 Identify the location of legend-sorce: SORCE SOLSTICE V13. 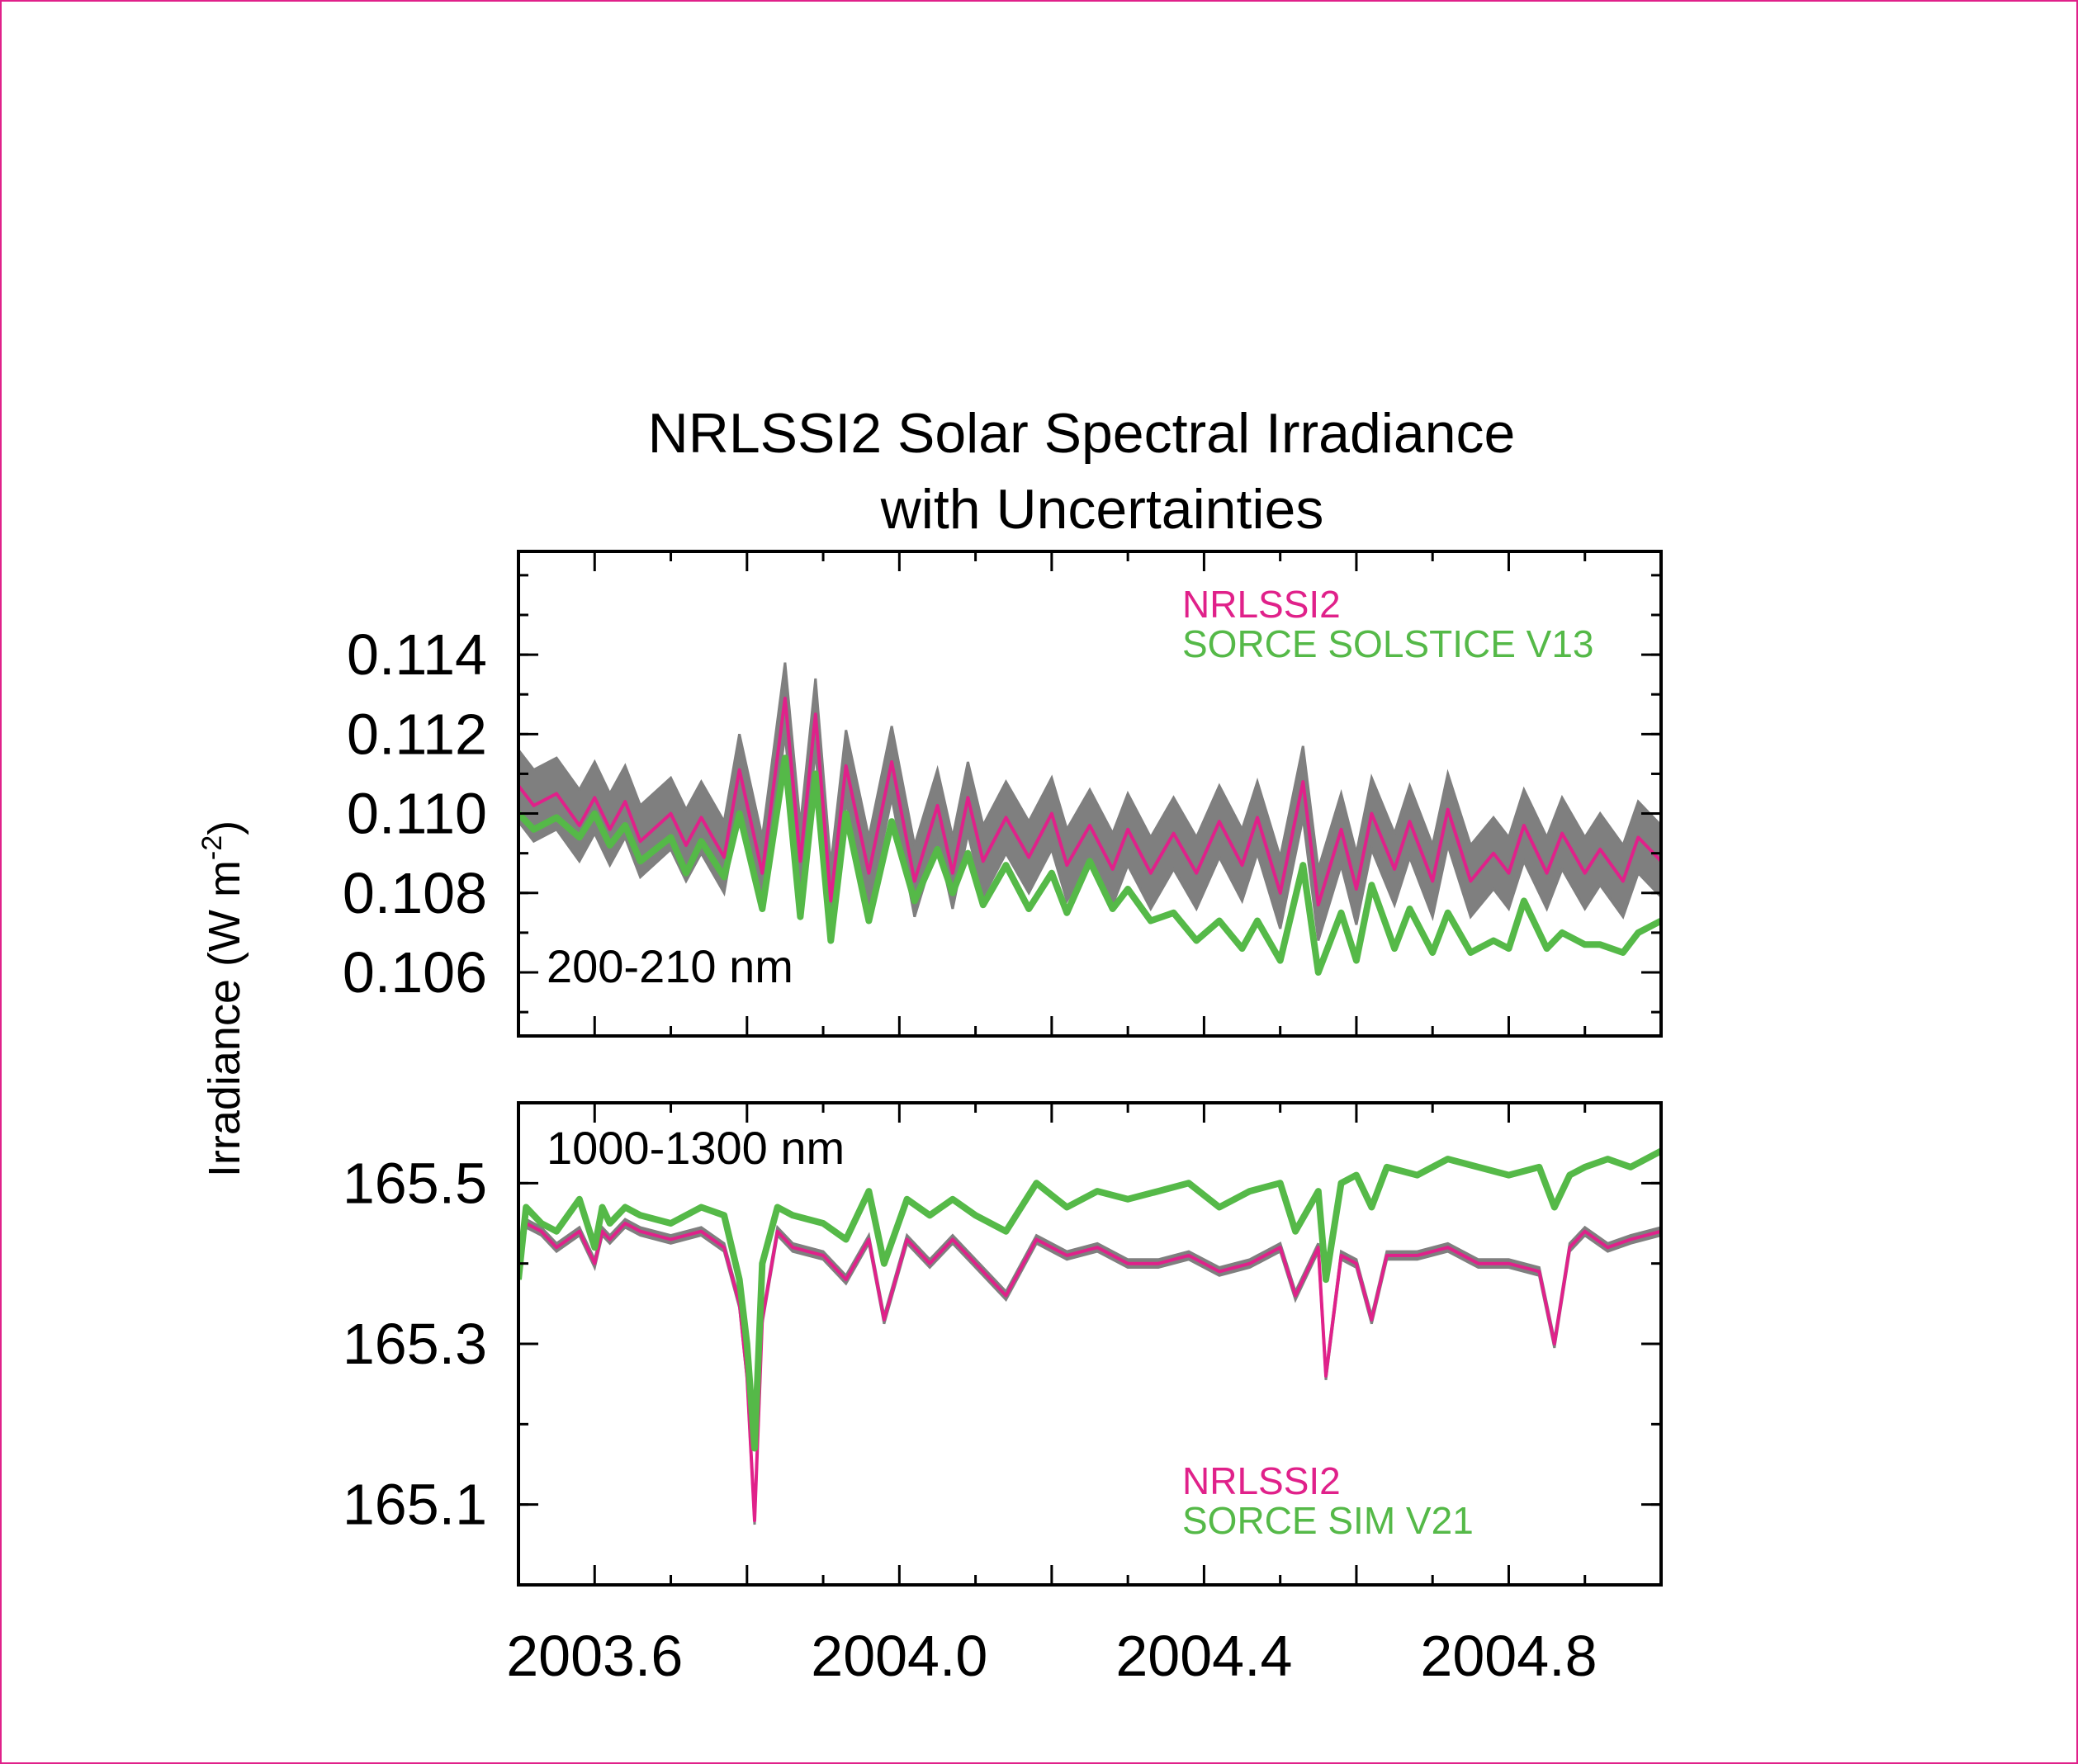
(1388, 644).